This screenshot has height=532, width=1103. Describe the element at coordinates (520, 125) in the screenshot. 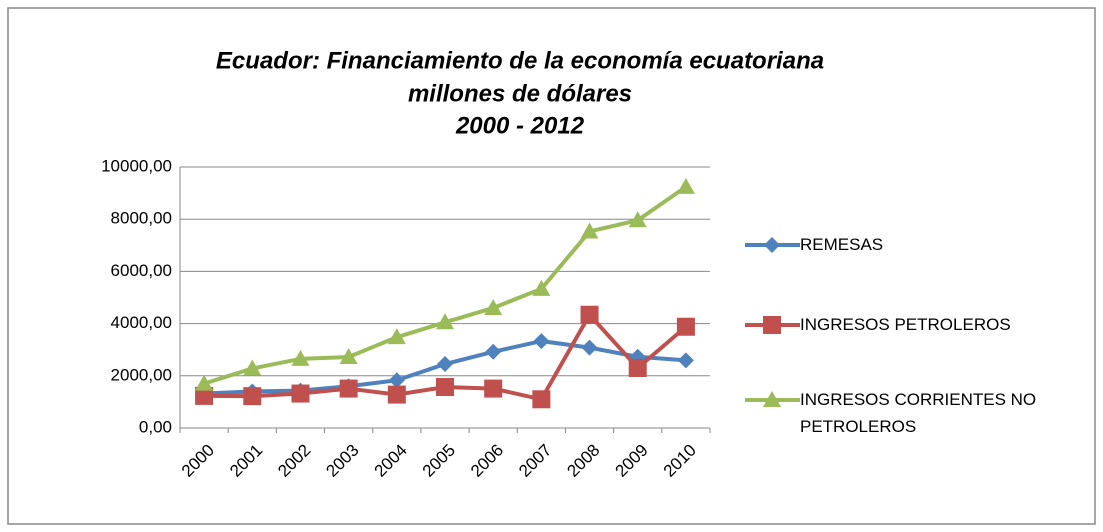

I see `chart-title: 2000 - 2012` at that location.